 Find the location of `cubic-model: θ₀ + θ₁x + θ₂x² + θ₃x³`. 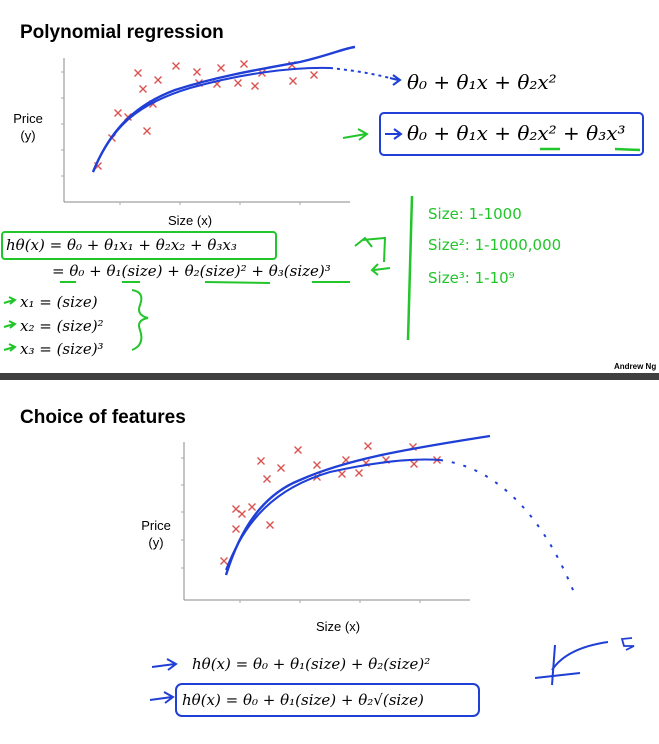

cubic-model: θ₀ + θ₁x + θ₂x² + θ₃x³ is located at coordinates (516, 133).